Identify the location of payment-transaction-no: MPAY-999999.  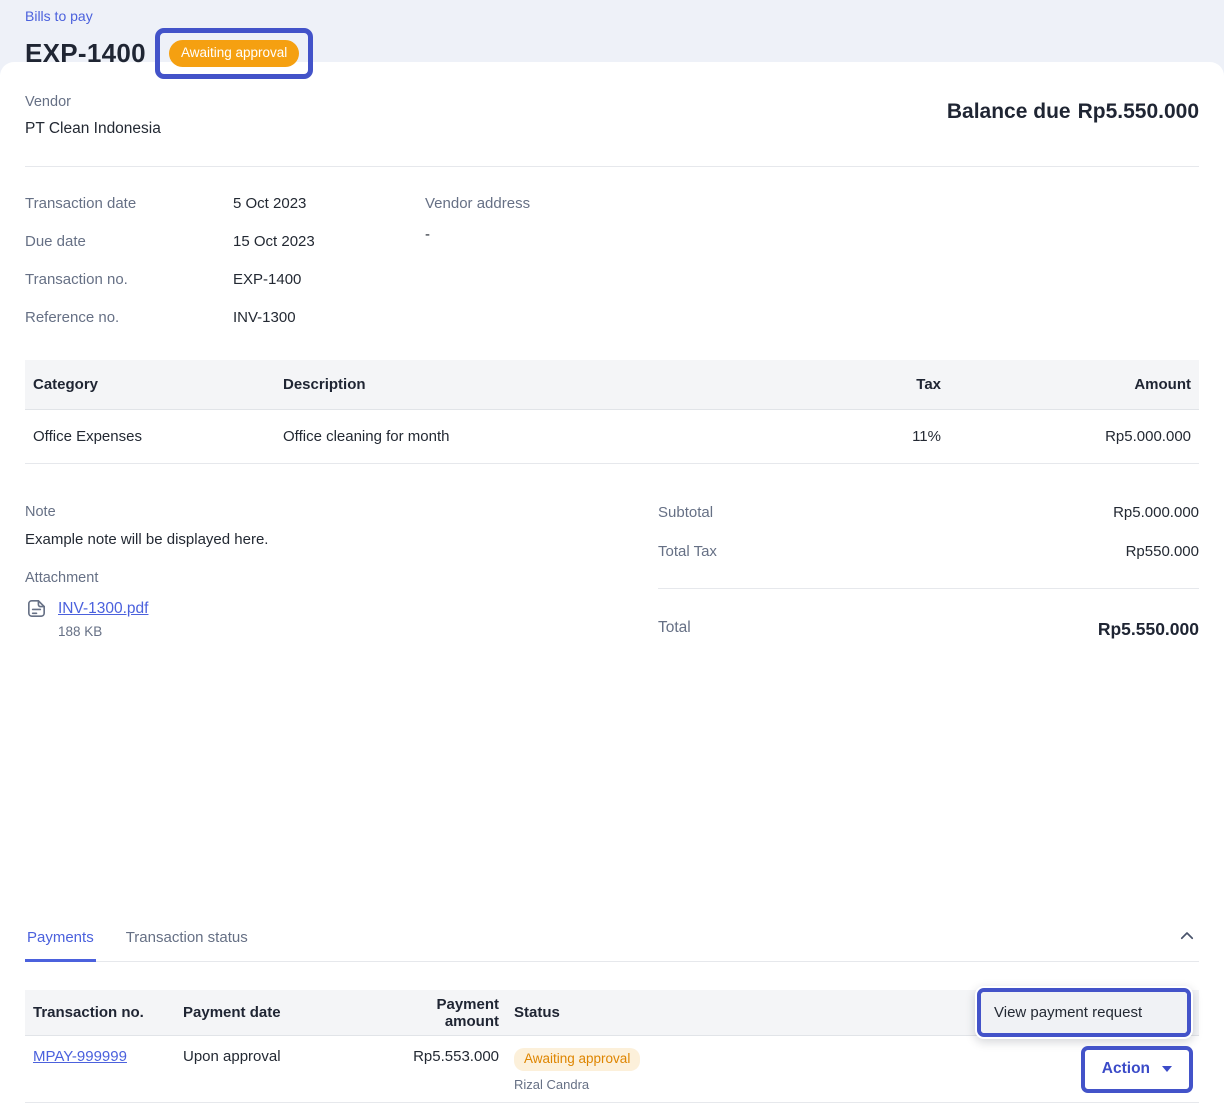
(108, 1056).